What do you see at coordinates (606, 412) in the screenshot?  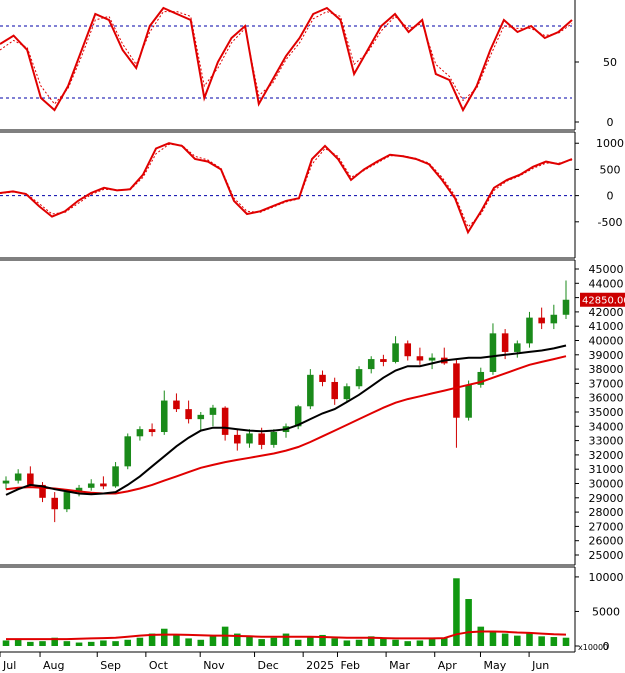 I see `price-tick-label: 35000` at bounding box center [606, 412].